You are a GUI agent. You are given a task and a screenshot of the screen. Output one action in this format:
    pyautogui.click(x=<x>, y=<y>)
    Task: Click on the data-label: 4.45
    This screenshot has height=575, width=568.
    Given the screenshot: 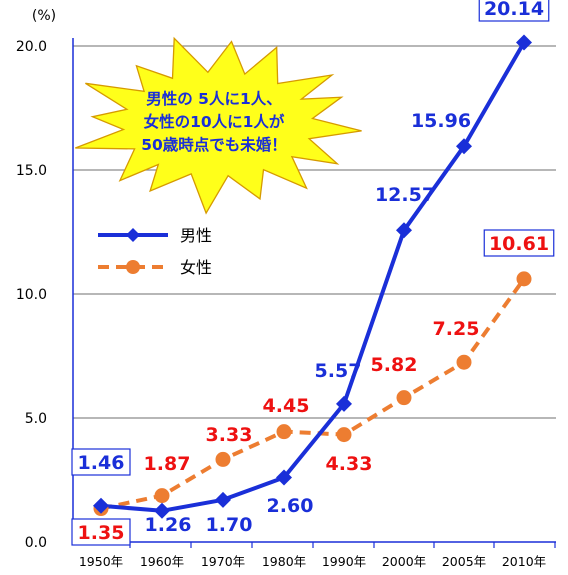 What is the action you would take?
    pyautogui.click(x=286, y=406)
    